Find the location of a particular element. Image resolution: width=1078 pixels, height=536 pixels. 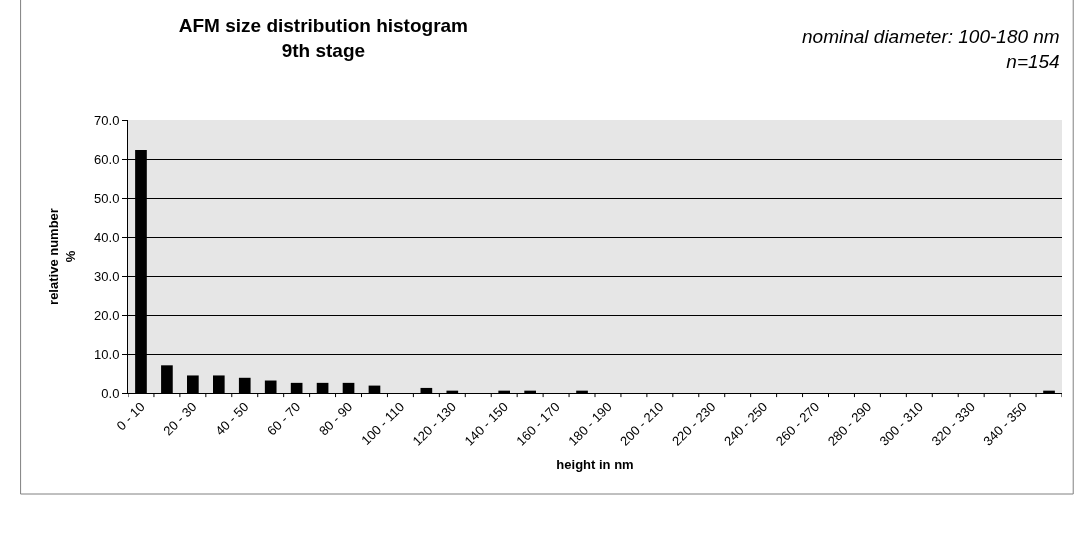

x-tick-label: 180 - 190 is located at coordinates (590, 424).